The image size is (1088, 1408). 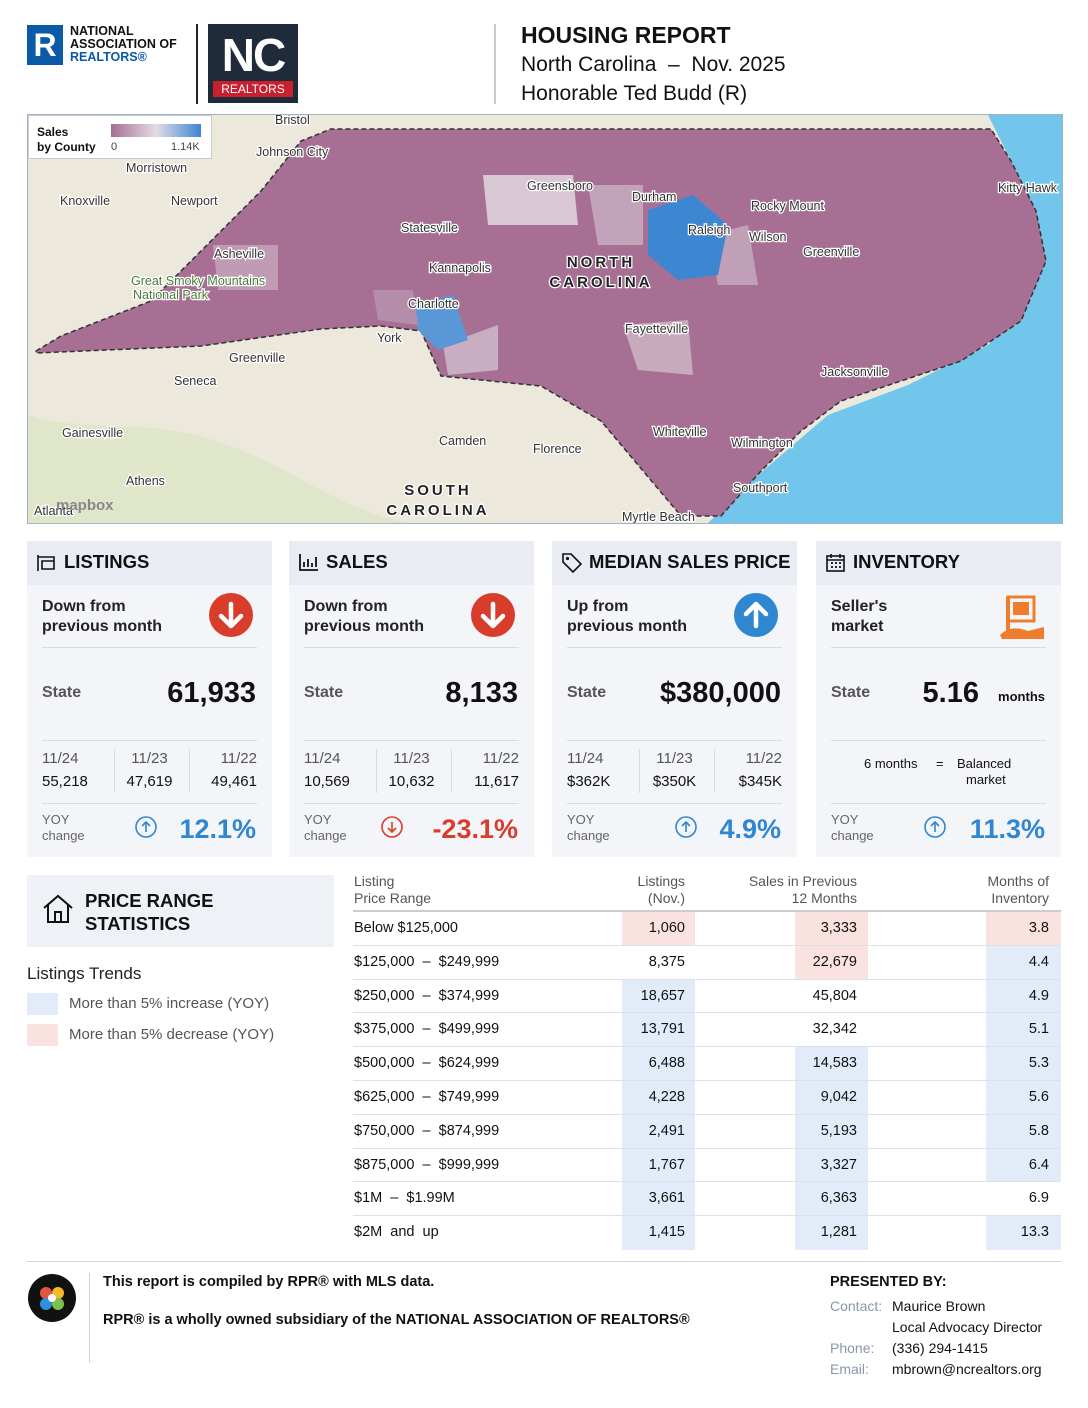 I want to click on presented-by: PRESENTED BY:, so click(x=888, y=1282).